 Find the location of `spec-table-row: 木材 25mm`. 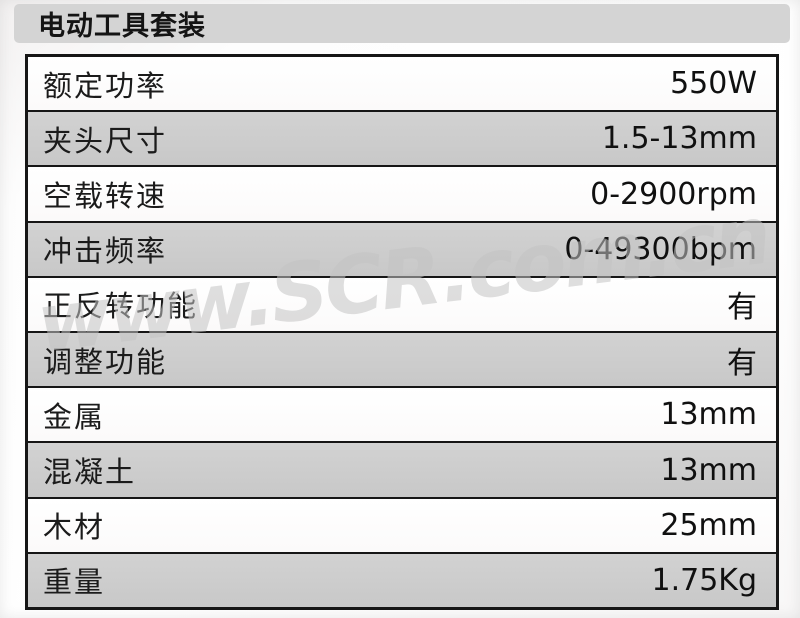

spec-table-row: 木材 25mm is located at coordinates (402, 526).